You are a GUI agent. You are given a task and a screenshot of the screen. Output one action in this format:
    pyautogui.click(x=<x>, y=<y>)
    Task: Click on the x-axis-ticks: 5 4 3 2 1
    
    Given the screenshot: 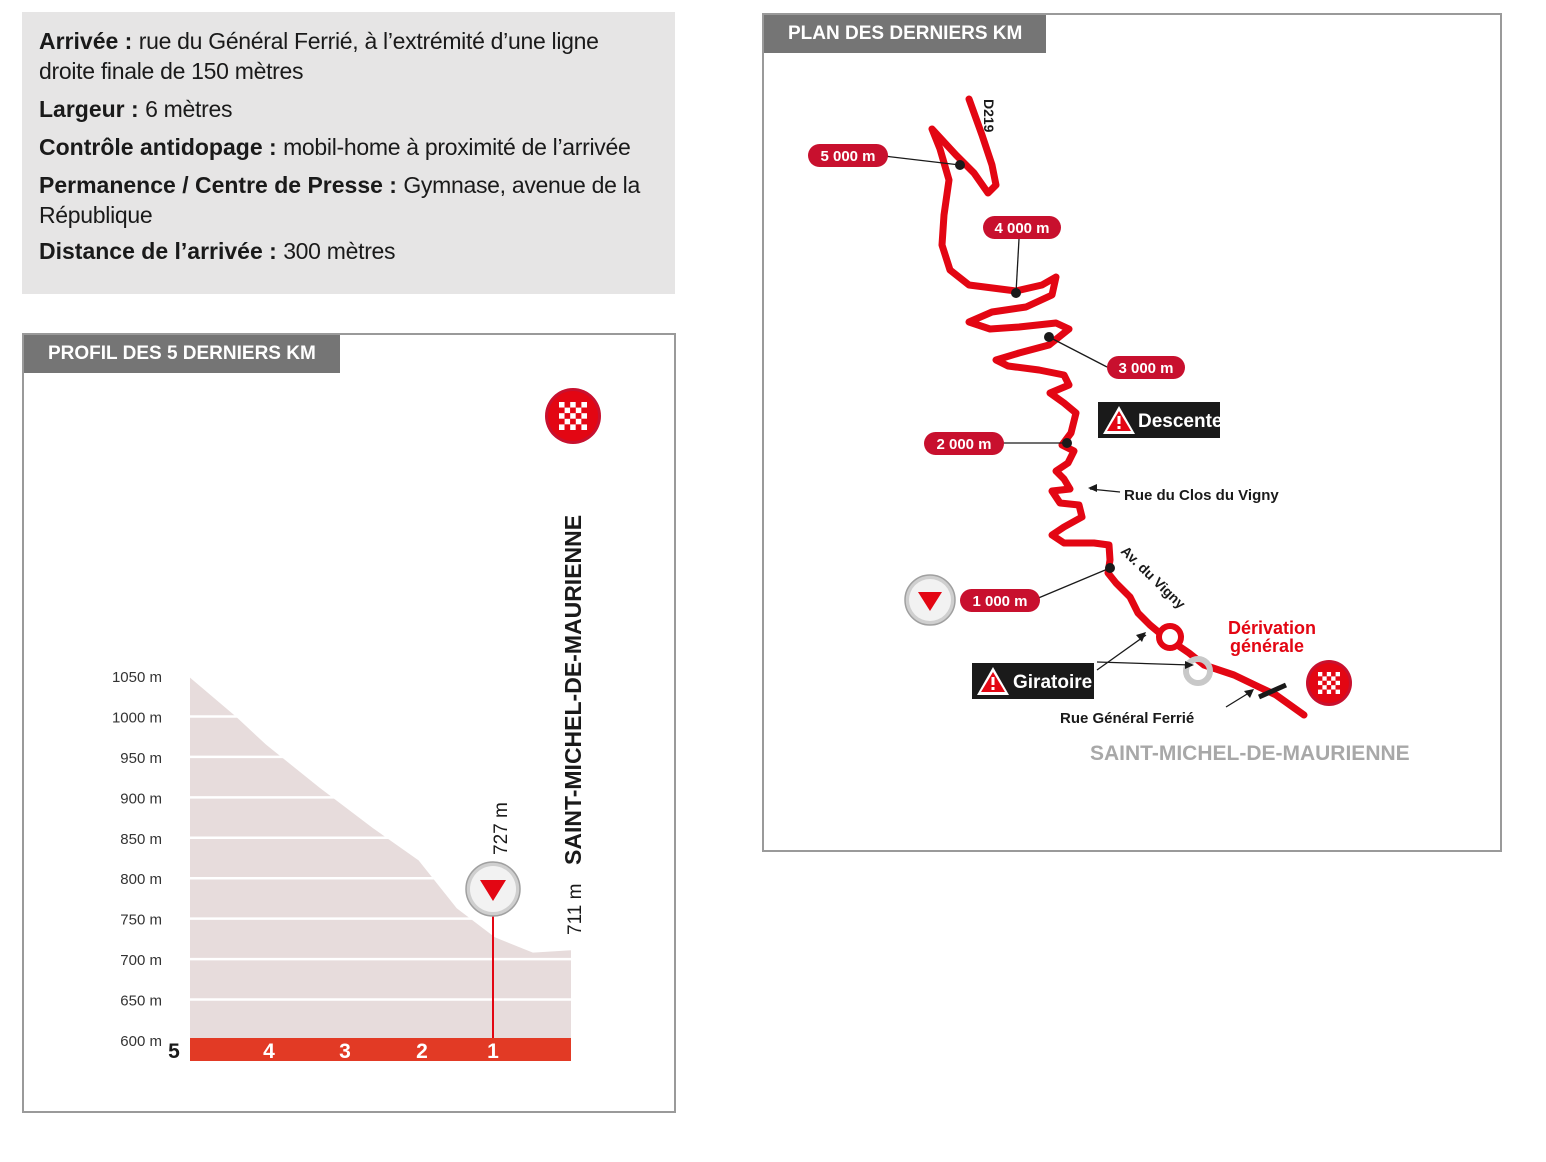 What is the action you would take?
    pyautogui.click(x=333, y=1051)
    